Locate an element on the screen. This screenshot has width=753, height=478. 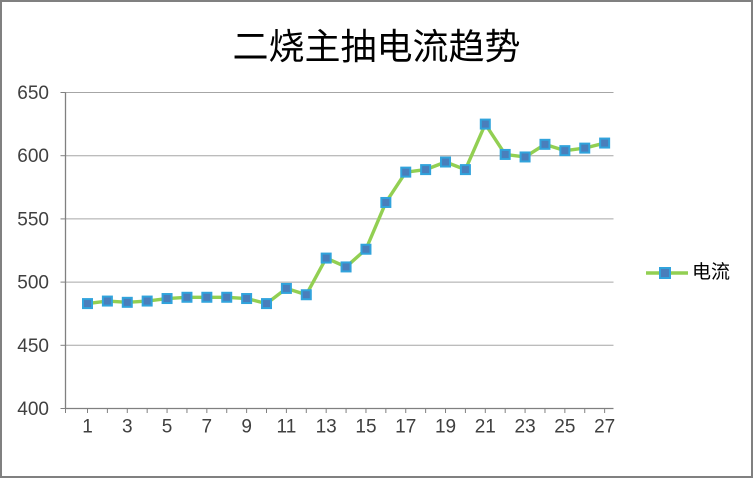
x-tick-label: 9 is located at coordinates (246, 427).